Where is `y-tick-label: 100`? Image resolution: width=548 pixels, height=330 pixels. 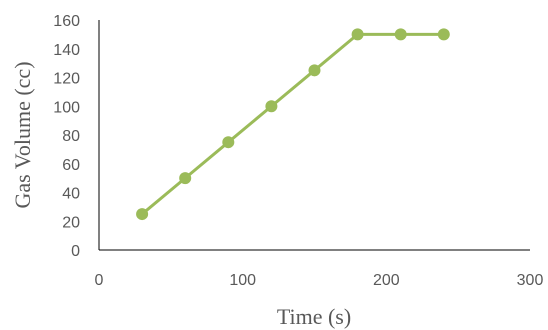 y-tick-label: 100 is located at coordinates (66, 107).